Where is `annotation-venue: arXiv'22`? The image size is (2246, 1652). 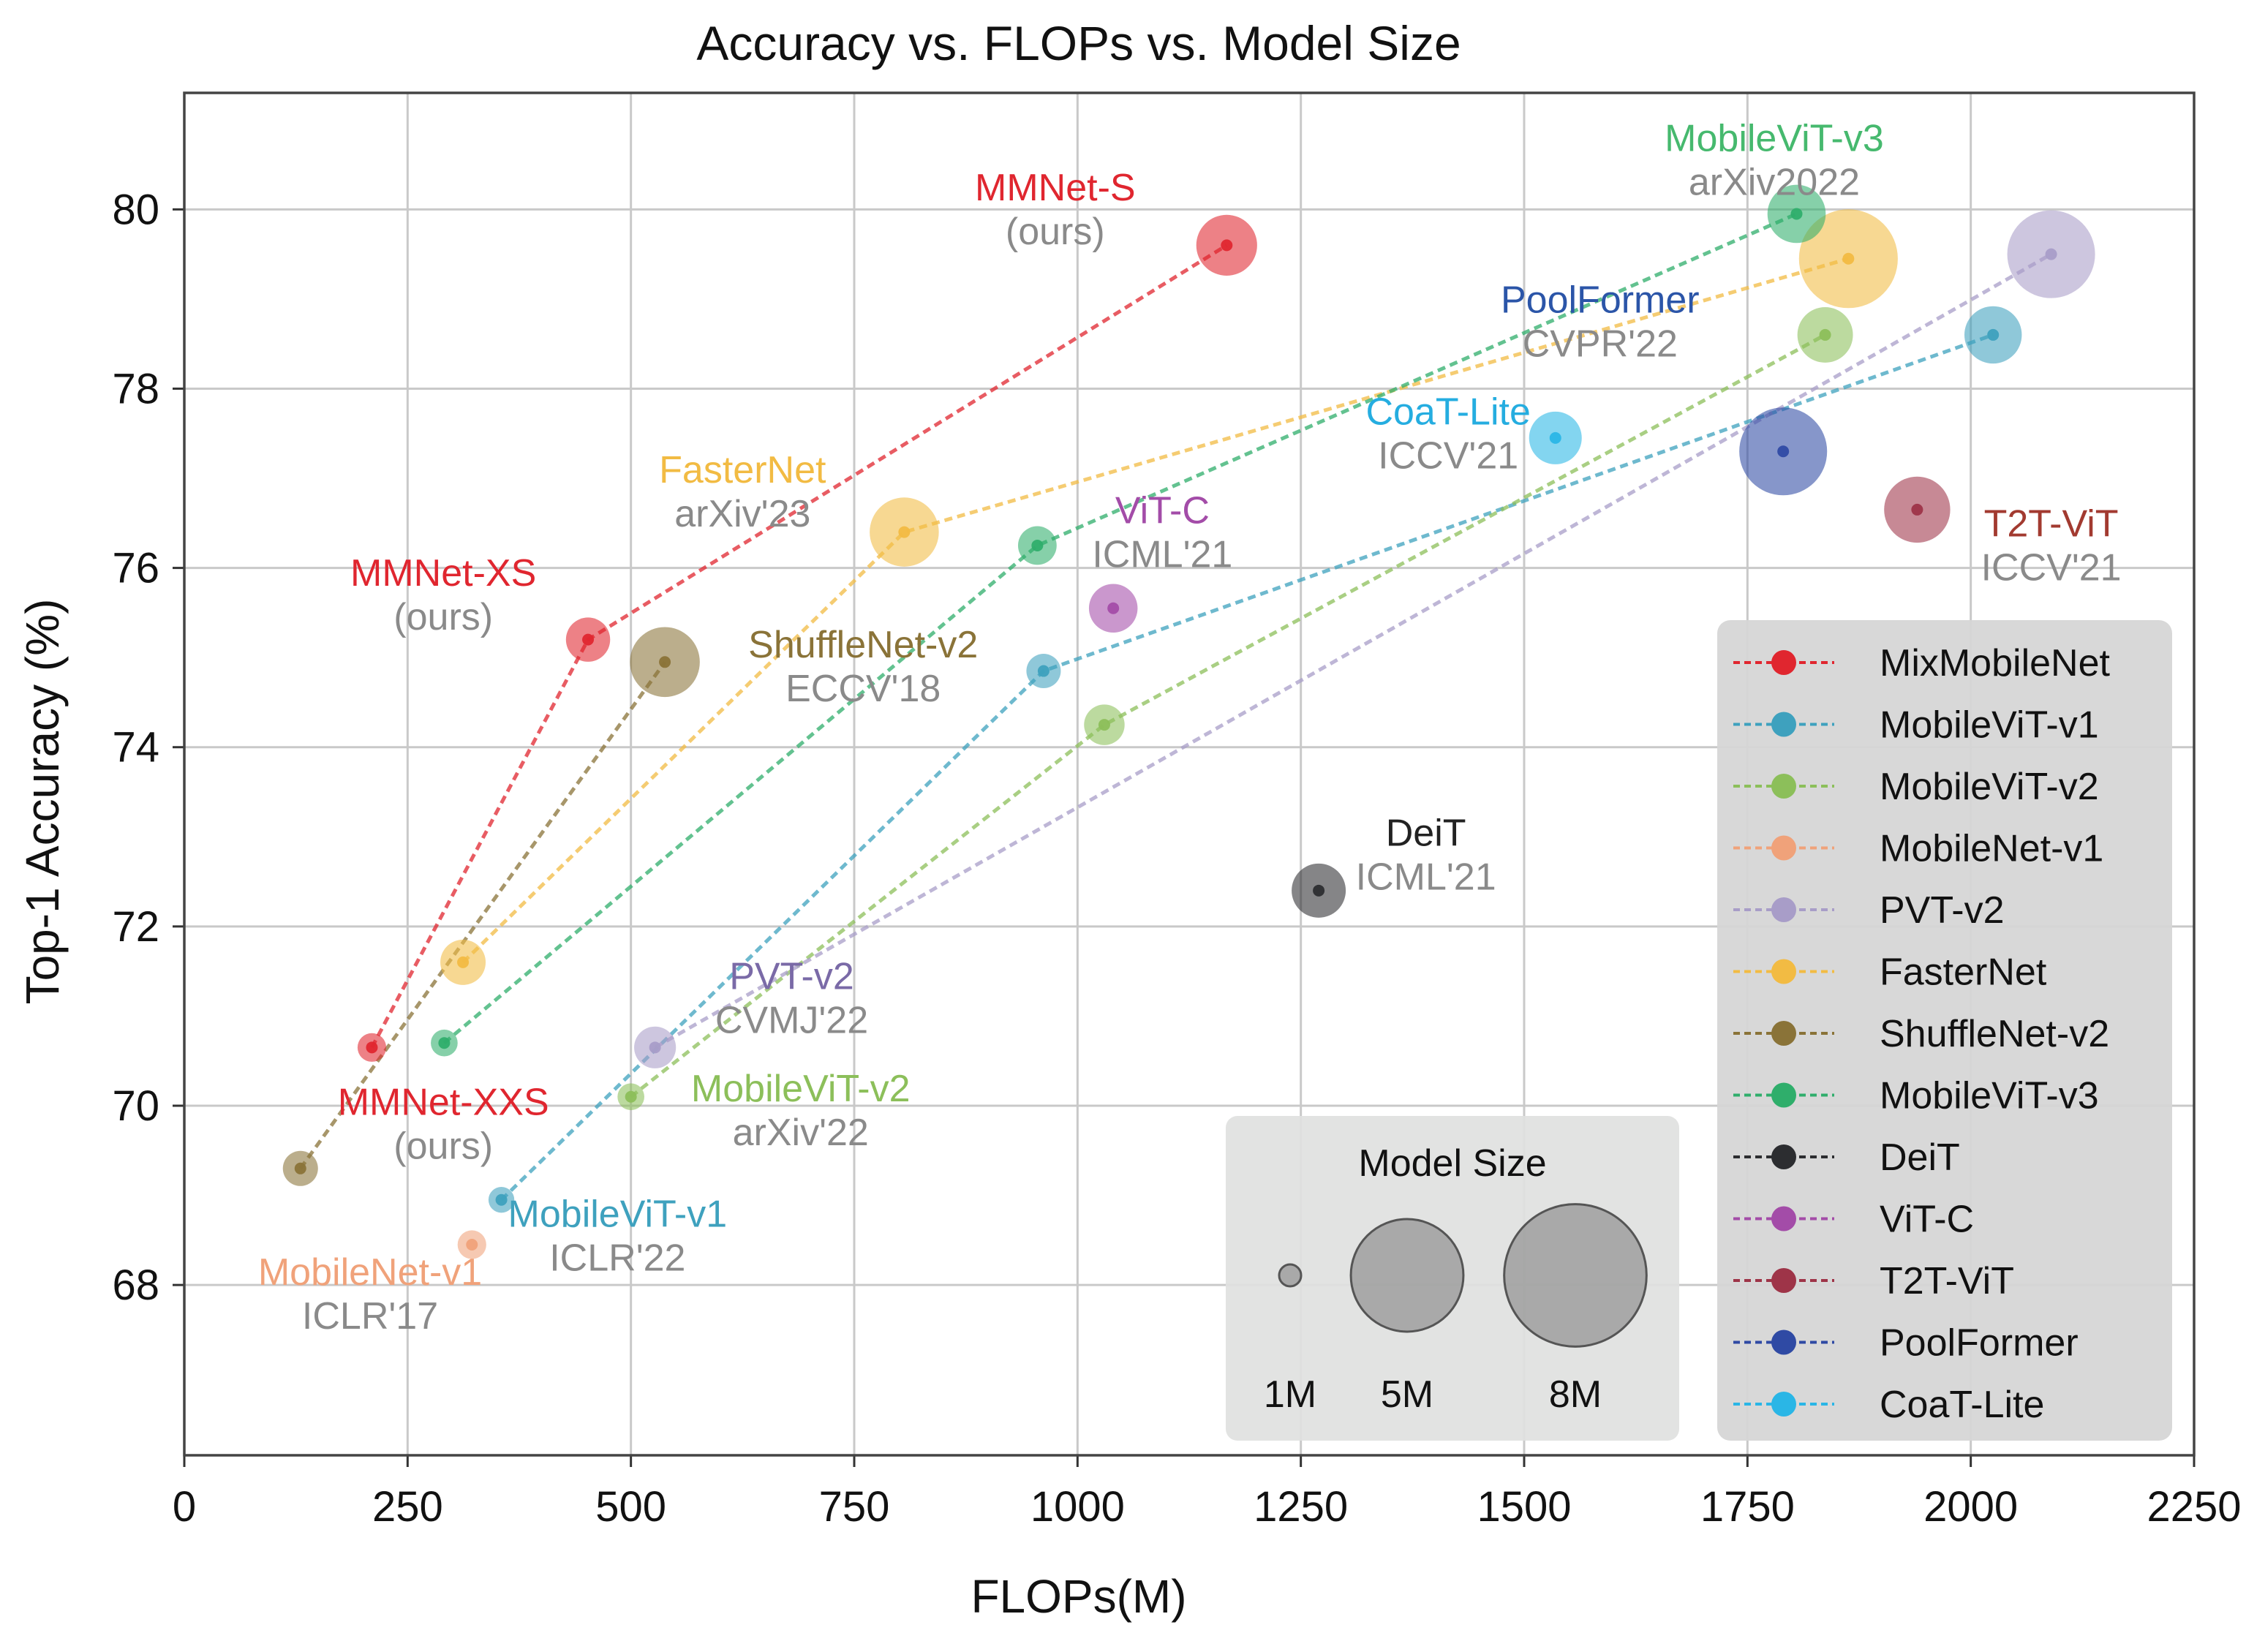 annotation-venue: arXiv'22 is located at coordinates (801, 1133).